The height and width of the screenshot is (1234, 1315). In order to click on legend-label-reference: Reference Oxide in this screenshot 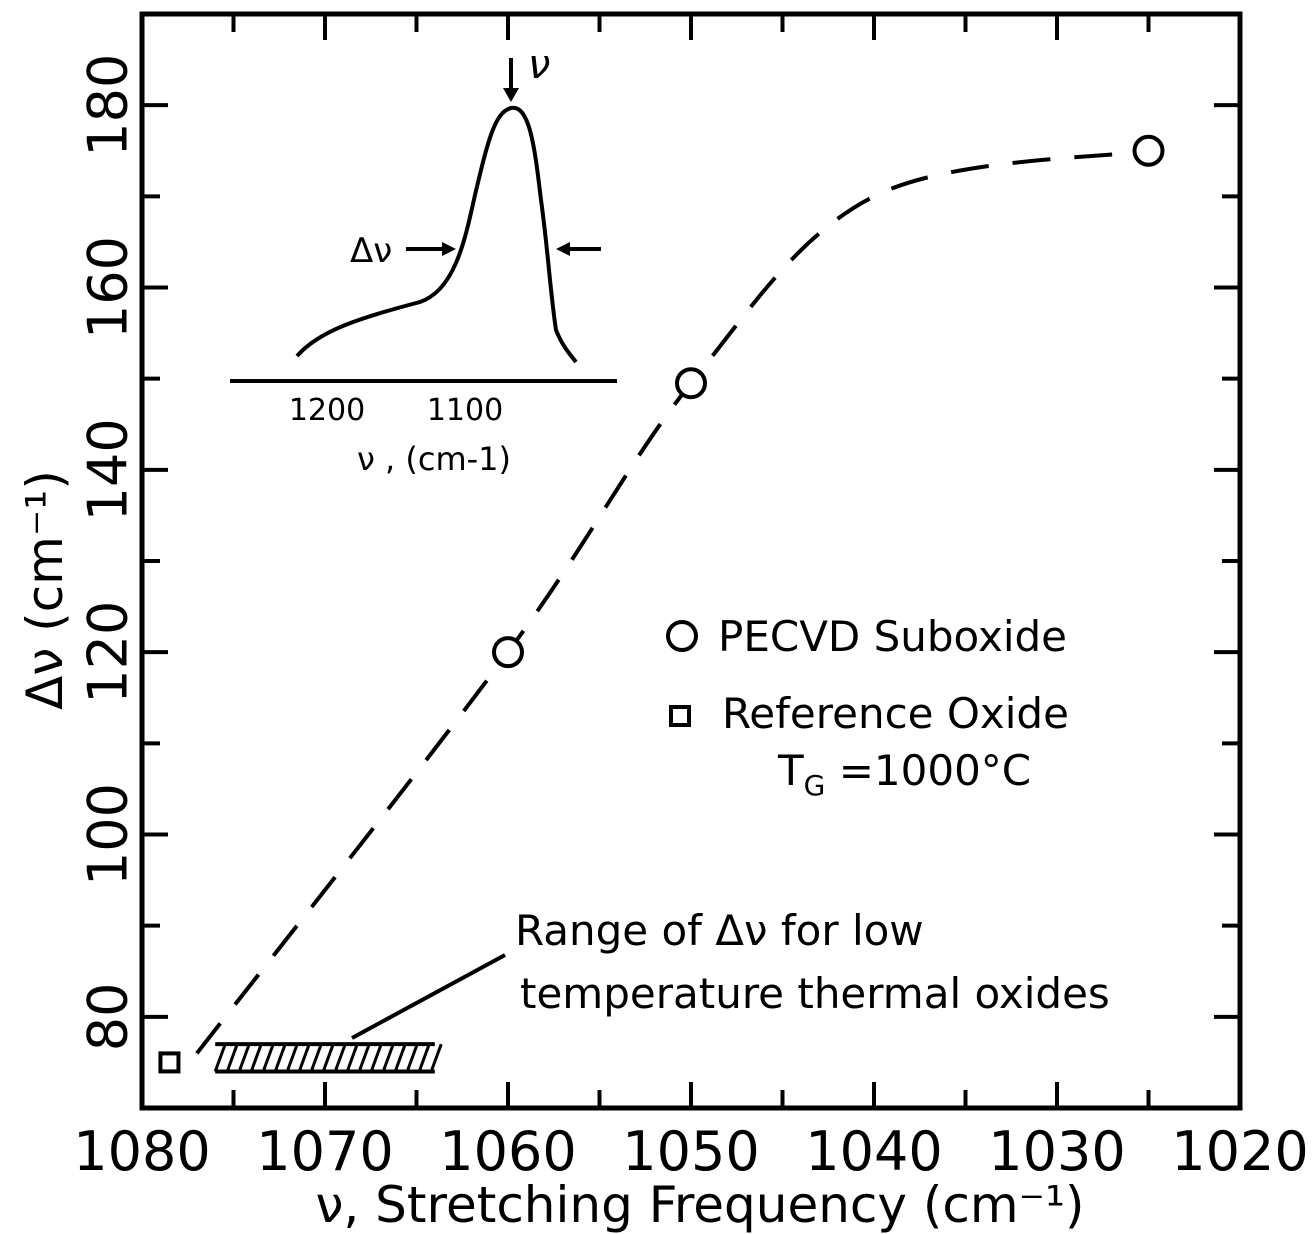, I will do `click(895, 713)`.